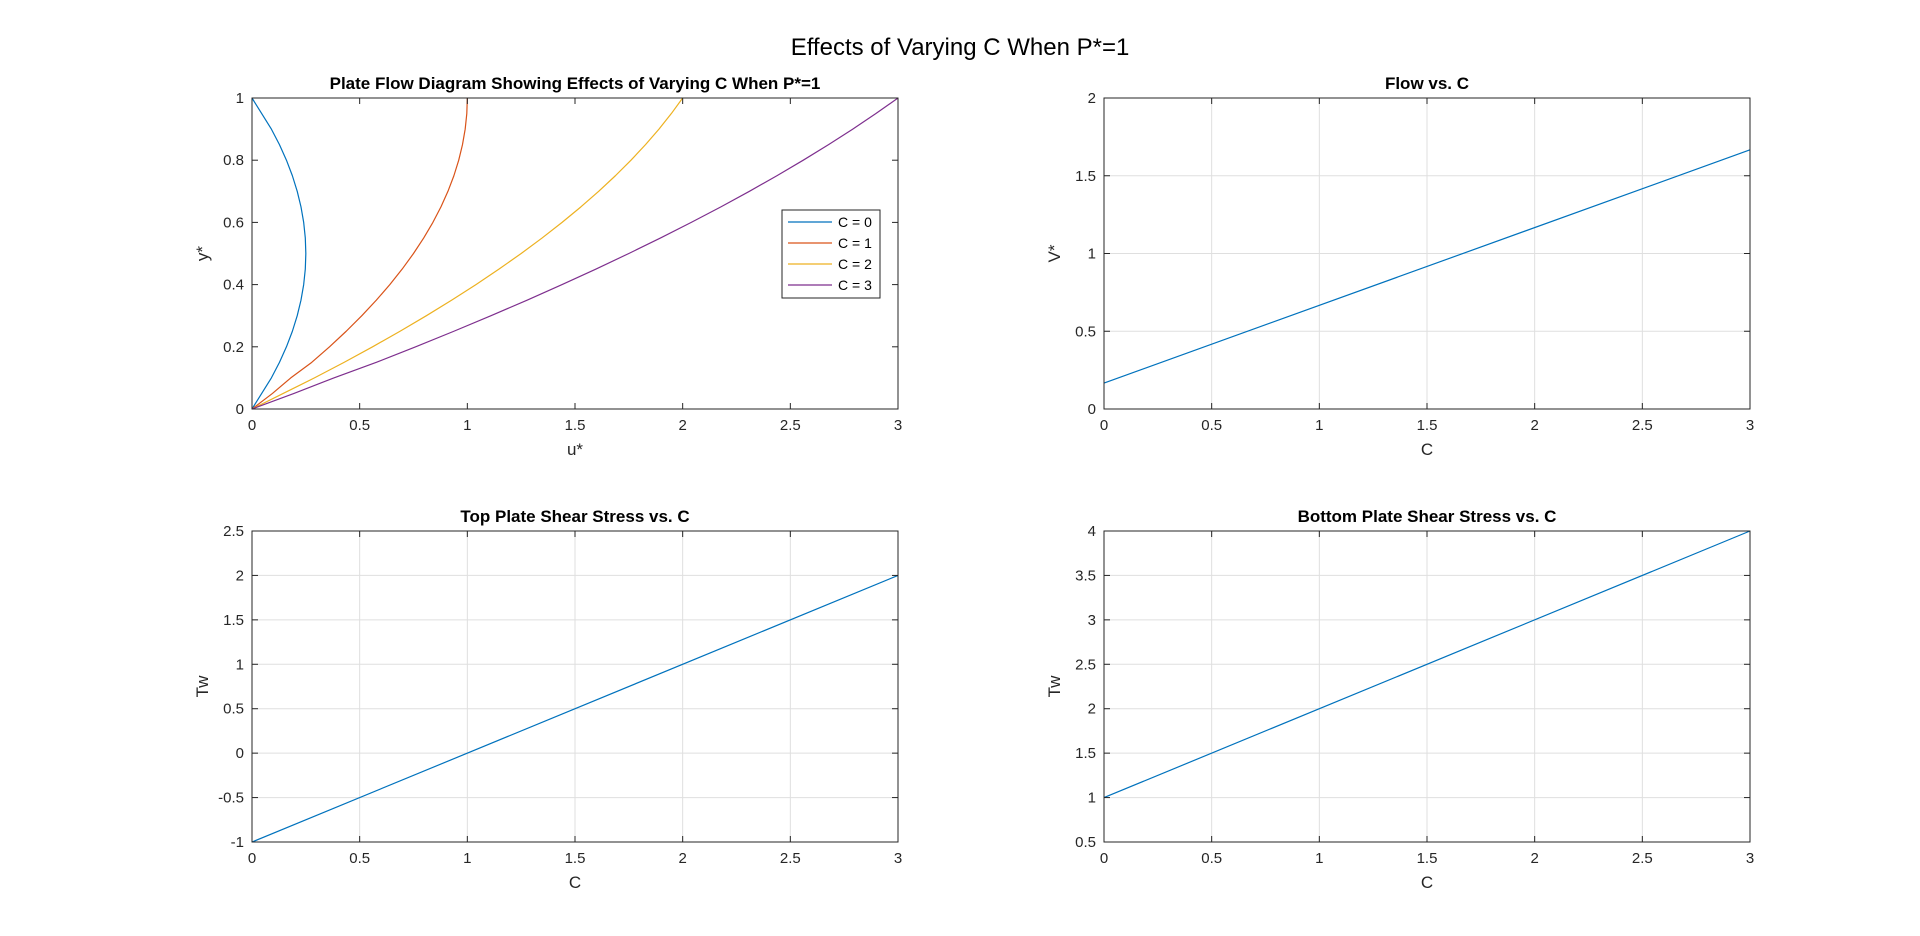  I want to click on y-tick-label: 0.4, so click(233, 285).